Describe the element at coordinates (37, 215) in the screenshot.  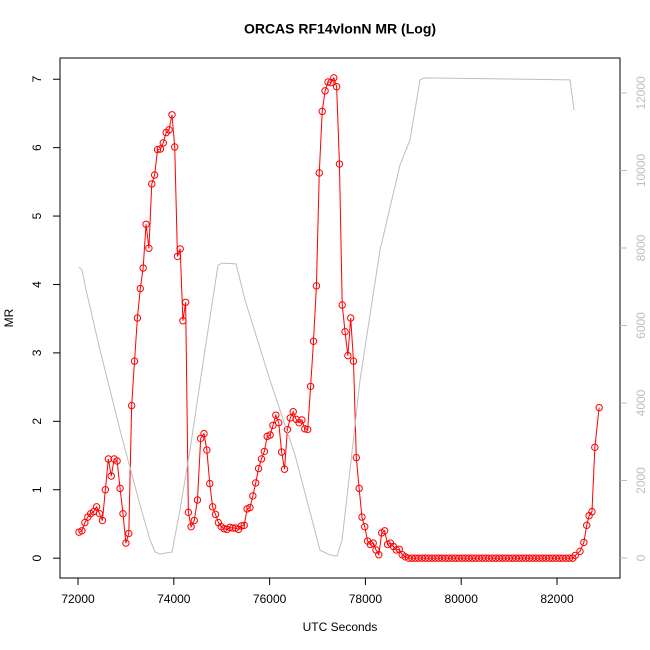
I see `y-tick-label: 5` at that location.